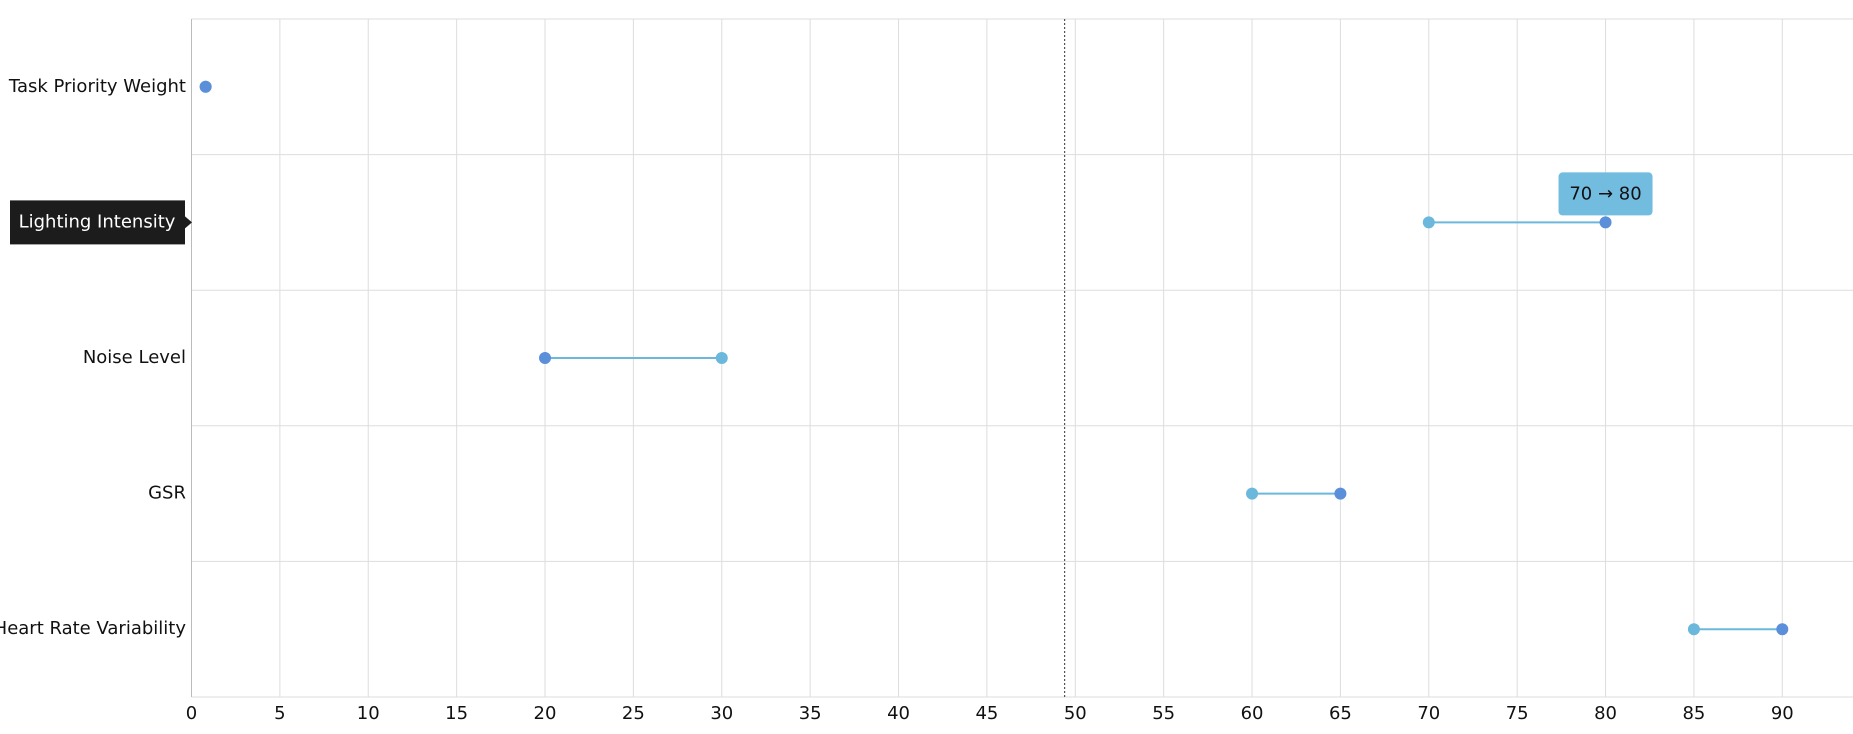 This screenshot has height=734, width=1853. I want to click on tooltip-text: 70 → 80, so click(1605, 193).